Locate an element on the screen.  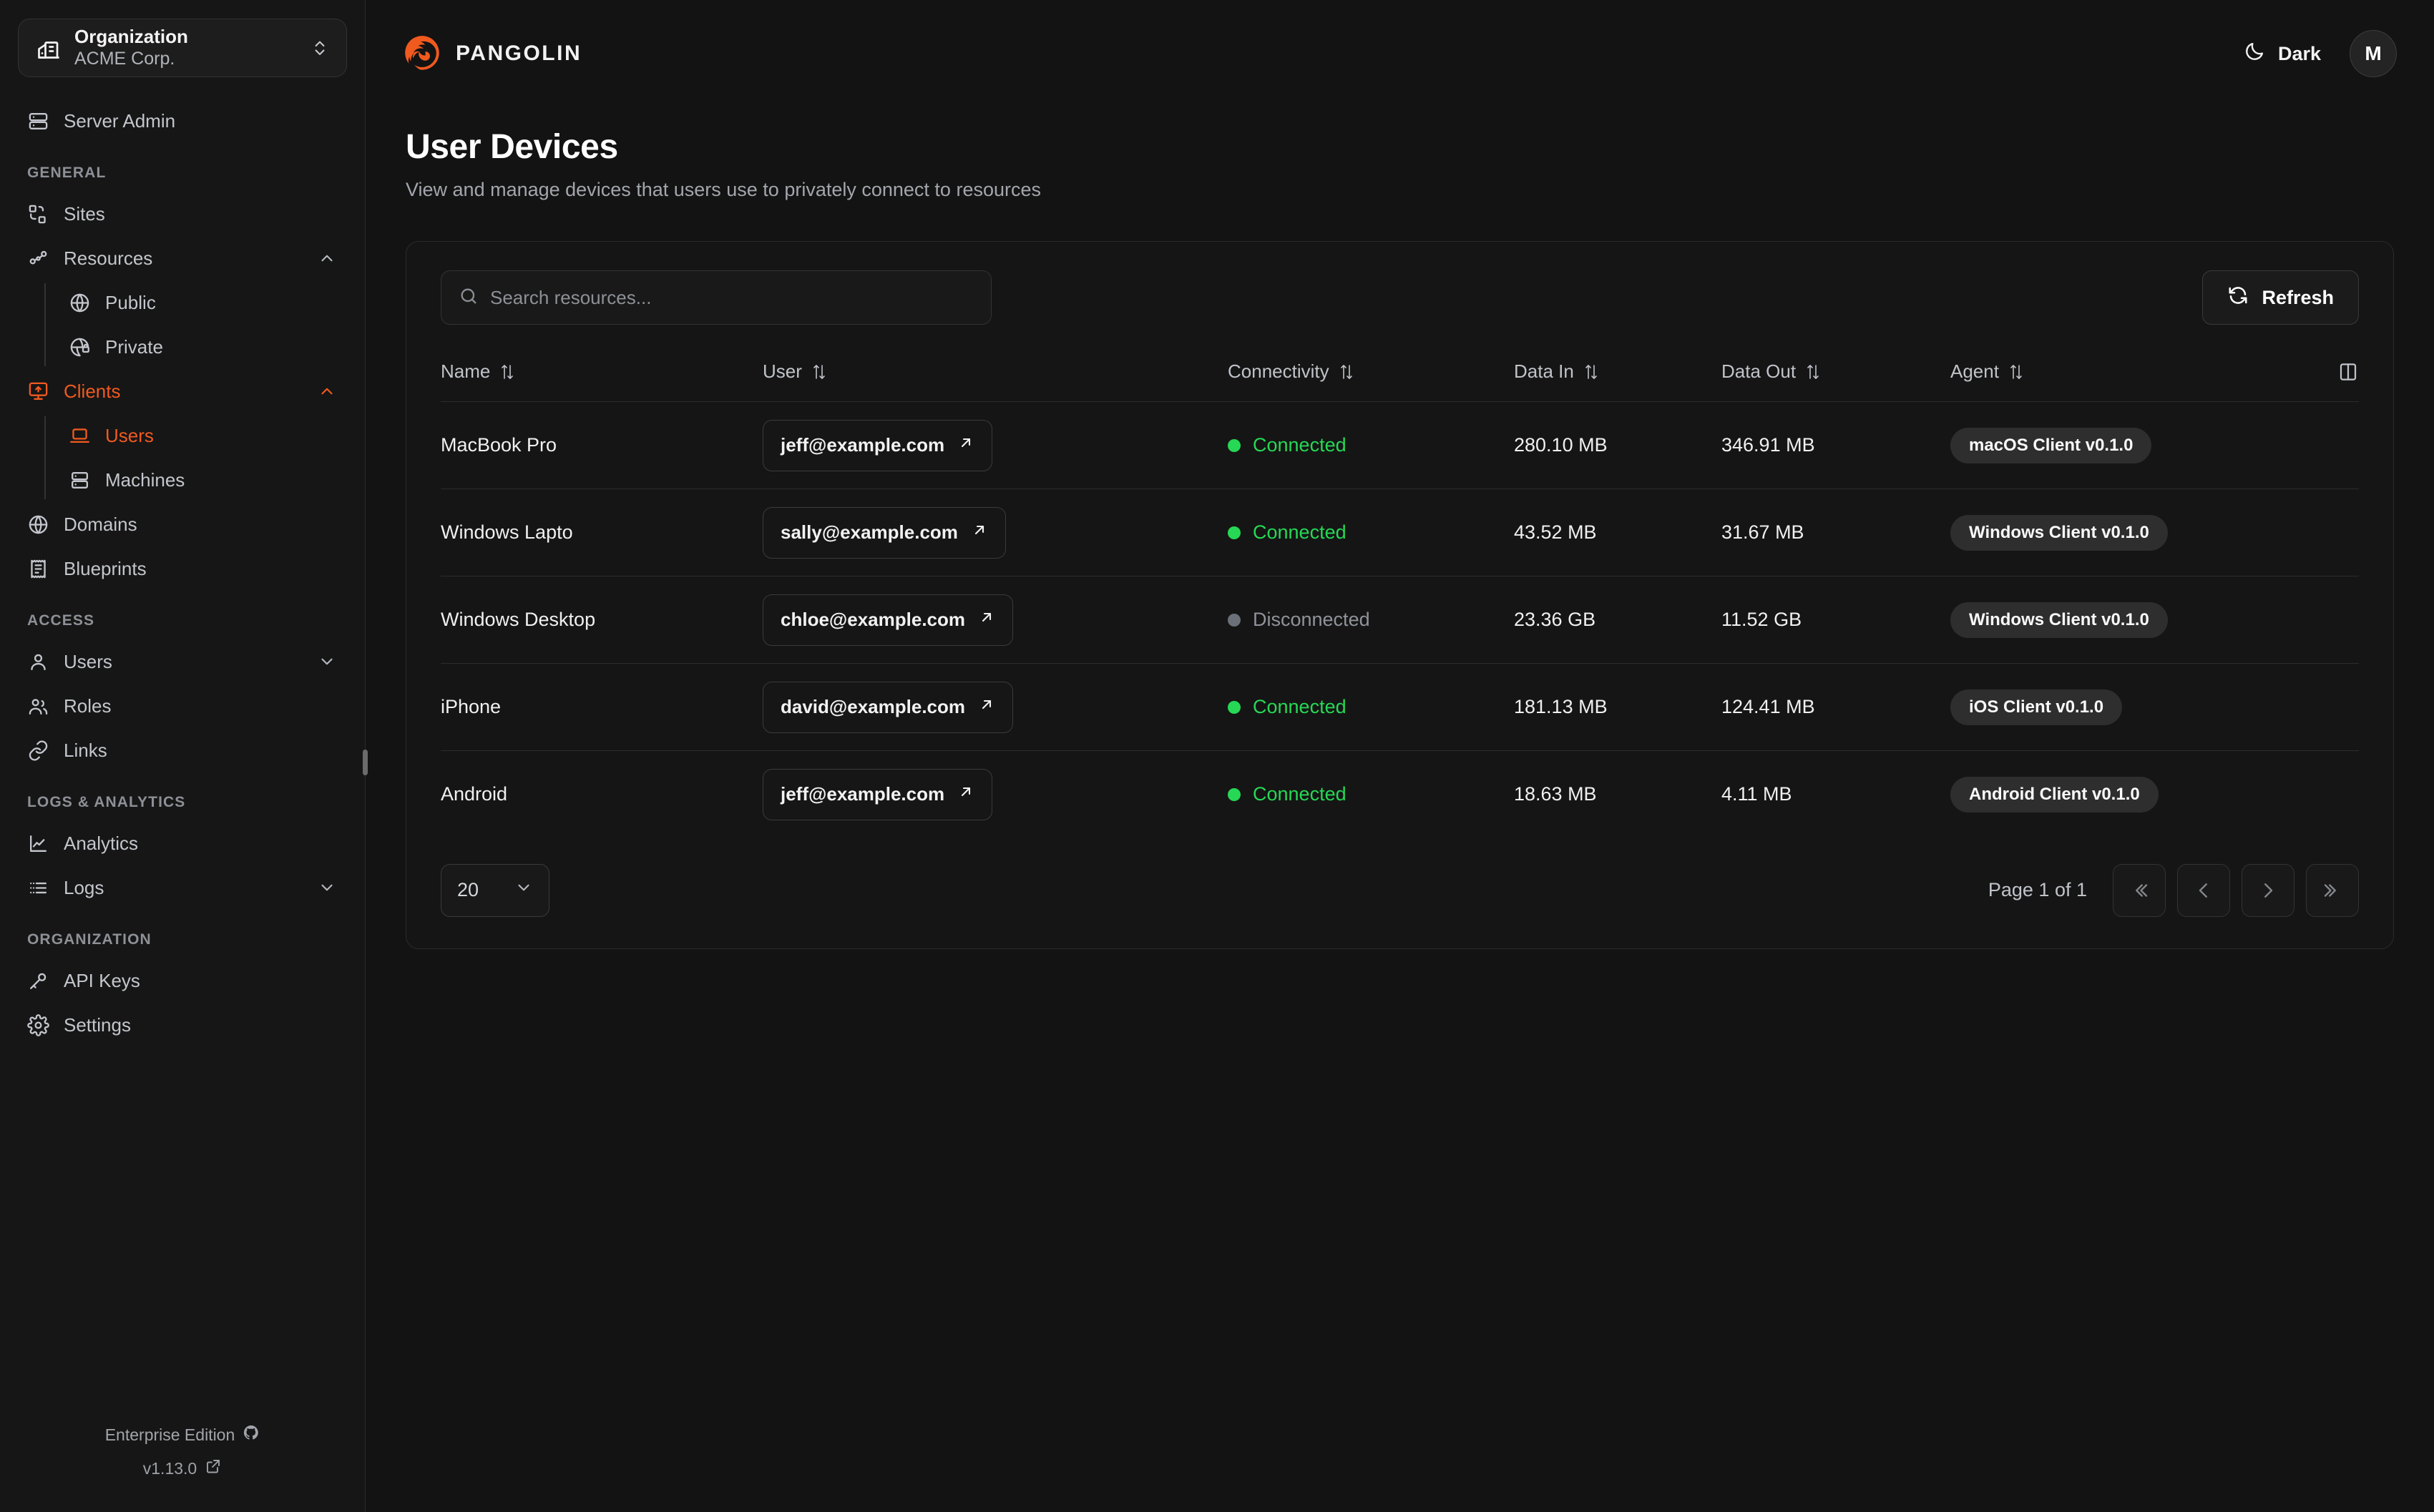
first-page-button is located at coordinates (2139, 890).